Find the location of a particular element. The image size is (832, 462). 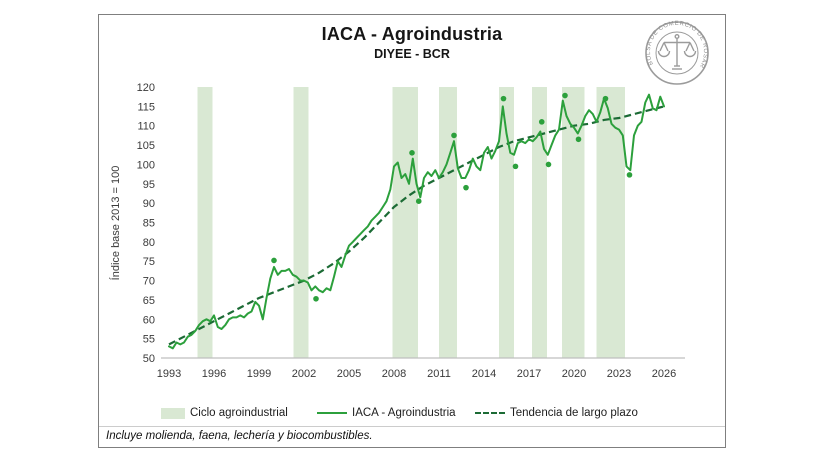

legend-item-trend: Tendencia de largo plazo is located at coordinates (556, 413).